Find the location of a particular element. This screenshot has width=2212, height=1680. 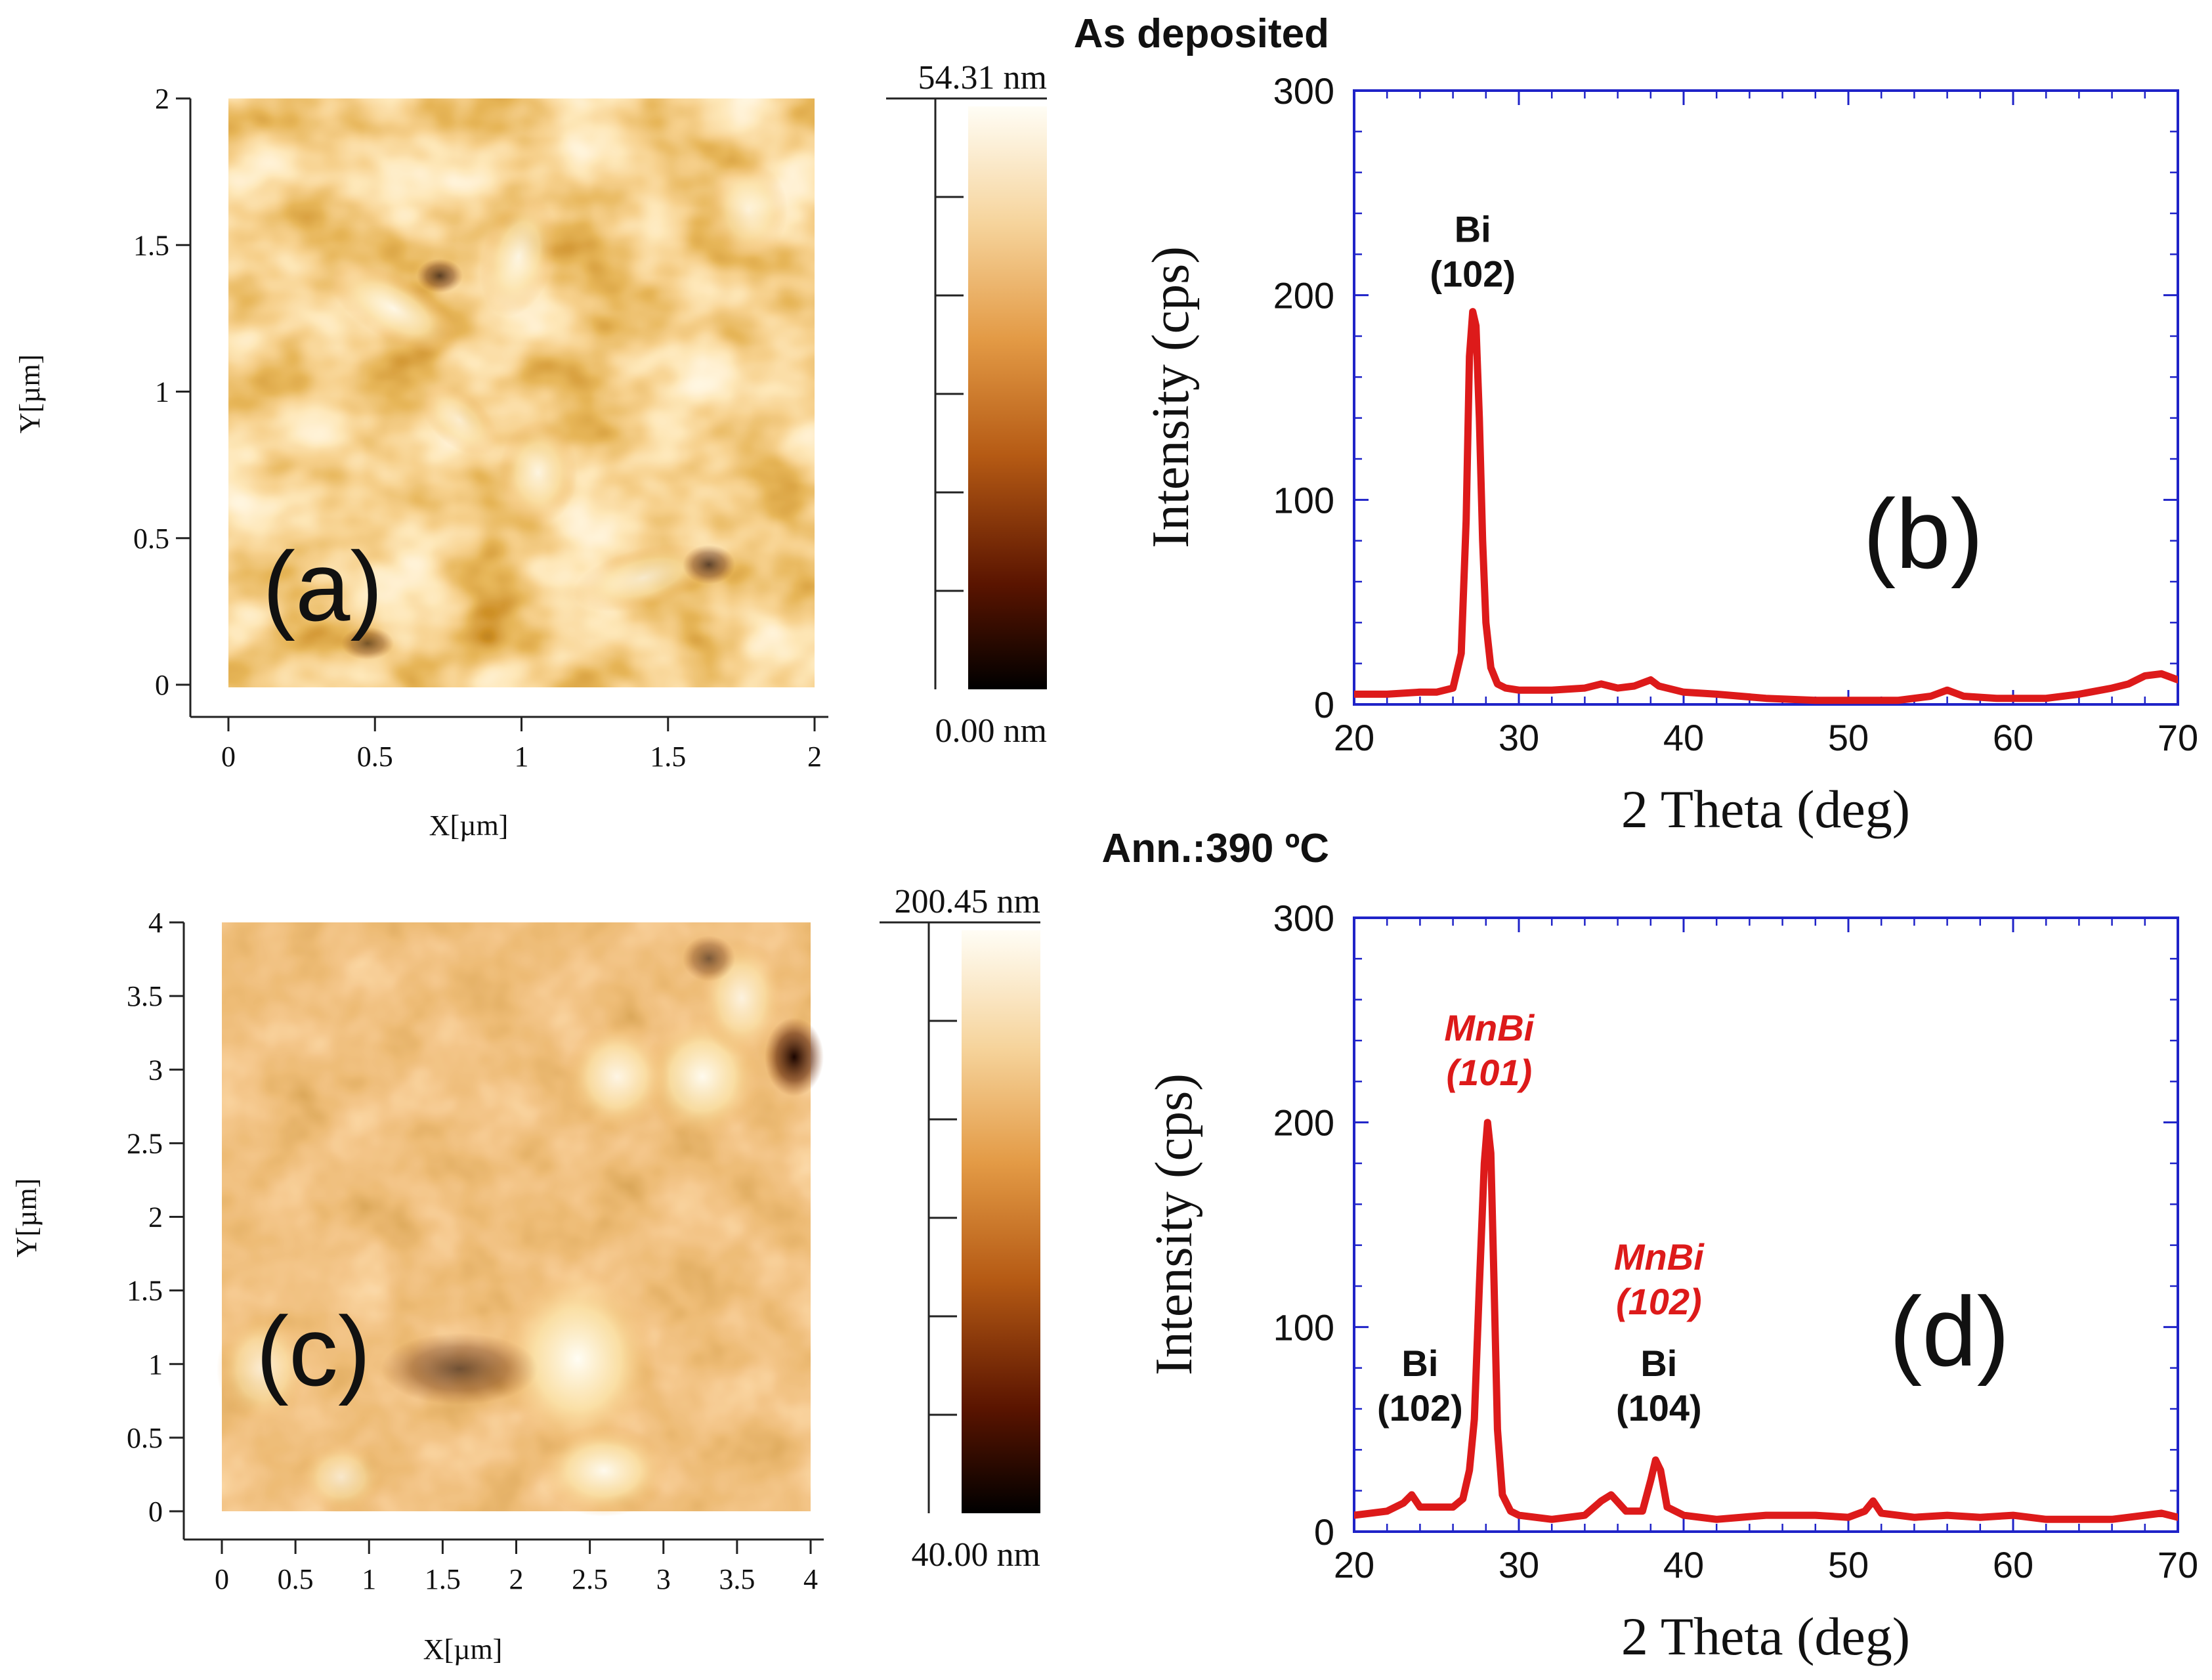

colorbar-axis-a is located at coordinates (967, 393).